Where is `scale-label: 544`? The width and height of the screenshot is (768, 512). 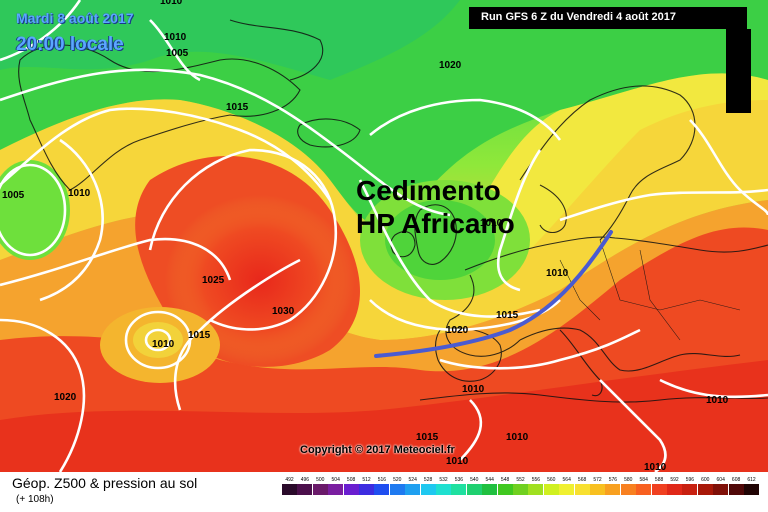
scale-label: 544 is located at coordinates (489, 480).